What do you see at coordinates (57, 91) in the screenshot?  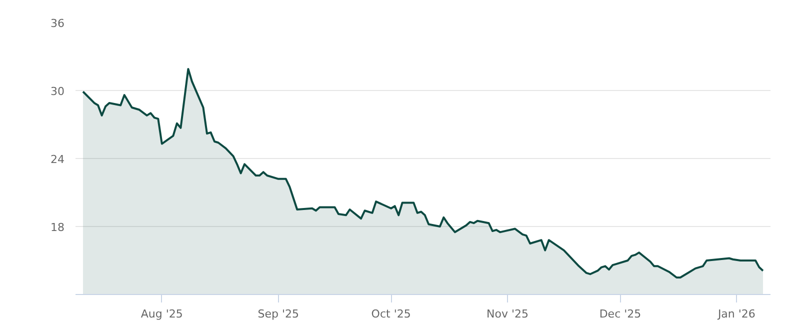 I see `y-tick-label: 30` at bounding box center [57, 91].